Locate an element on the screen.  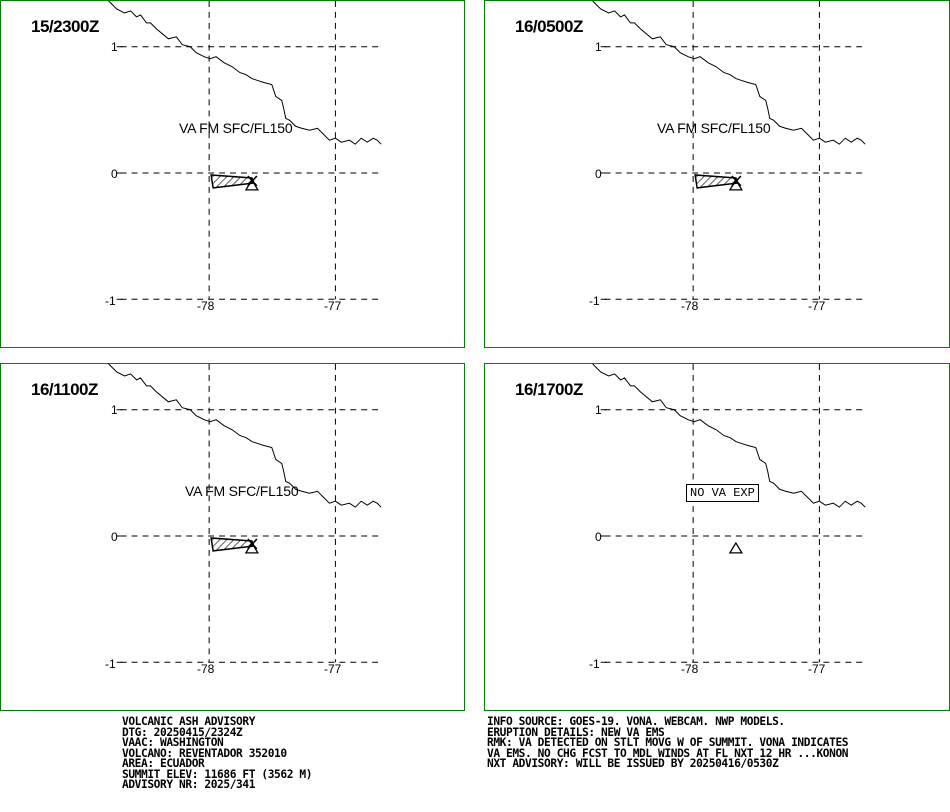
no-va-expected-label: NO VA EXP is located at coordinates (722, 493).